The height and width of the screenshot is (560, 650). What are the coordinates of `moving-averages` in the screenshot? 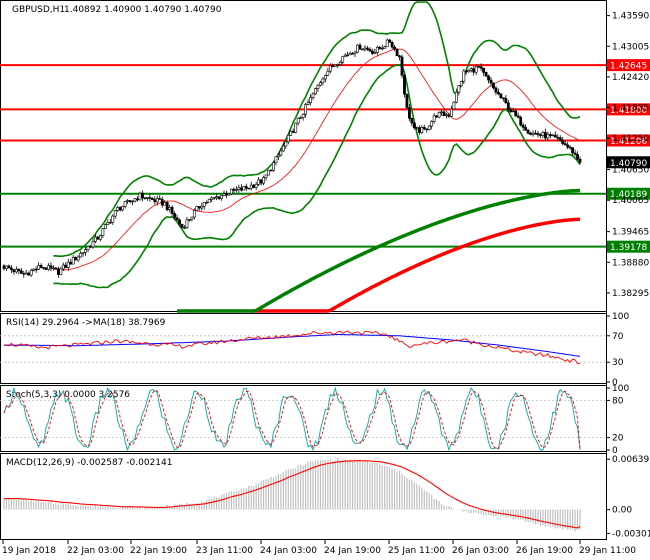 It's located at (379, 250).